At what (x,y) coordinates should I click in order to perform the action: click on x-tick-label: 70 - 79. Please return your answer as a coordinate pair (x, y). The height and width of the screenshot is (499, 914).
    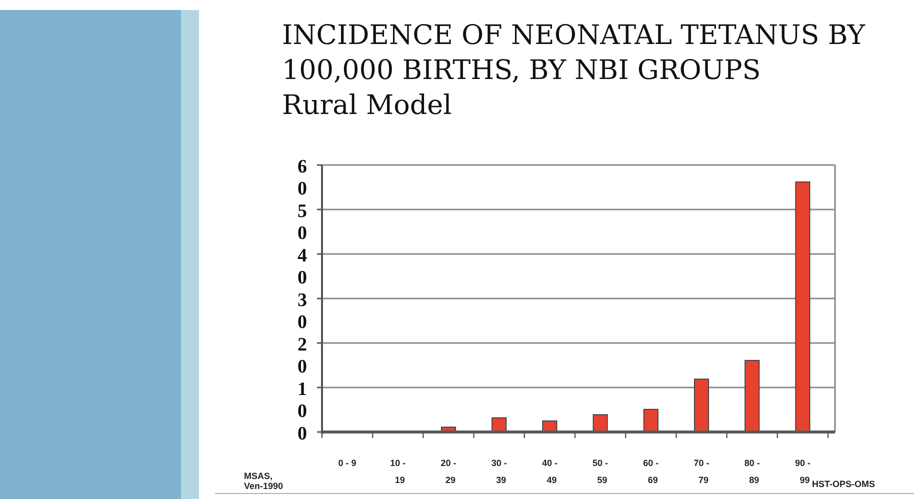
    Looking at the image, I should click on (702, 471).